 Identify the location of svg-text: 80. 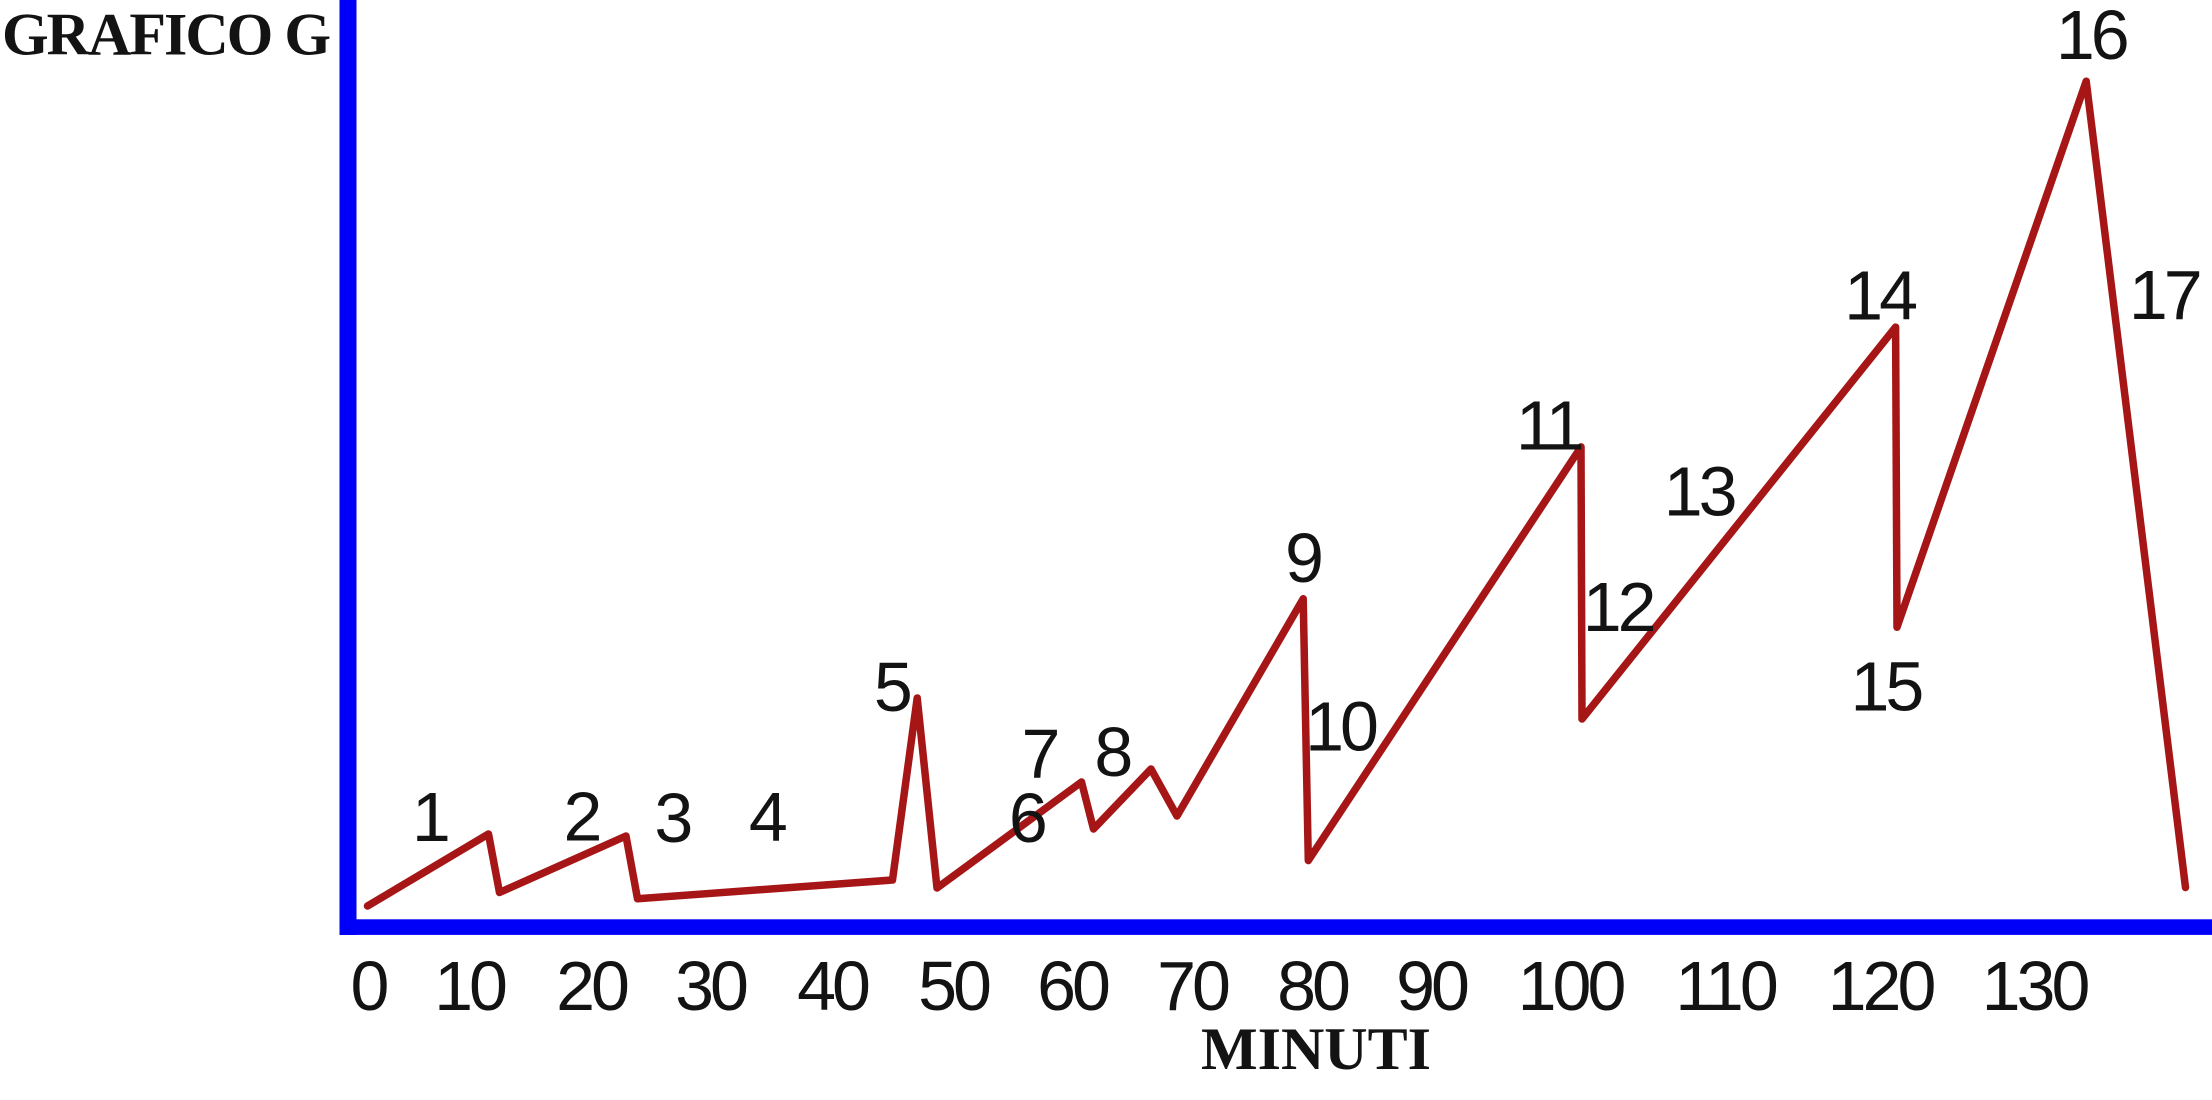
(1313, 986).